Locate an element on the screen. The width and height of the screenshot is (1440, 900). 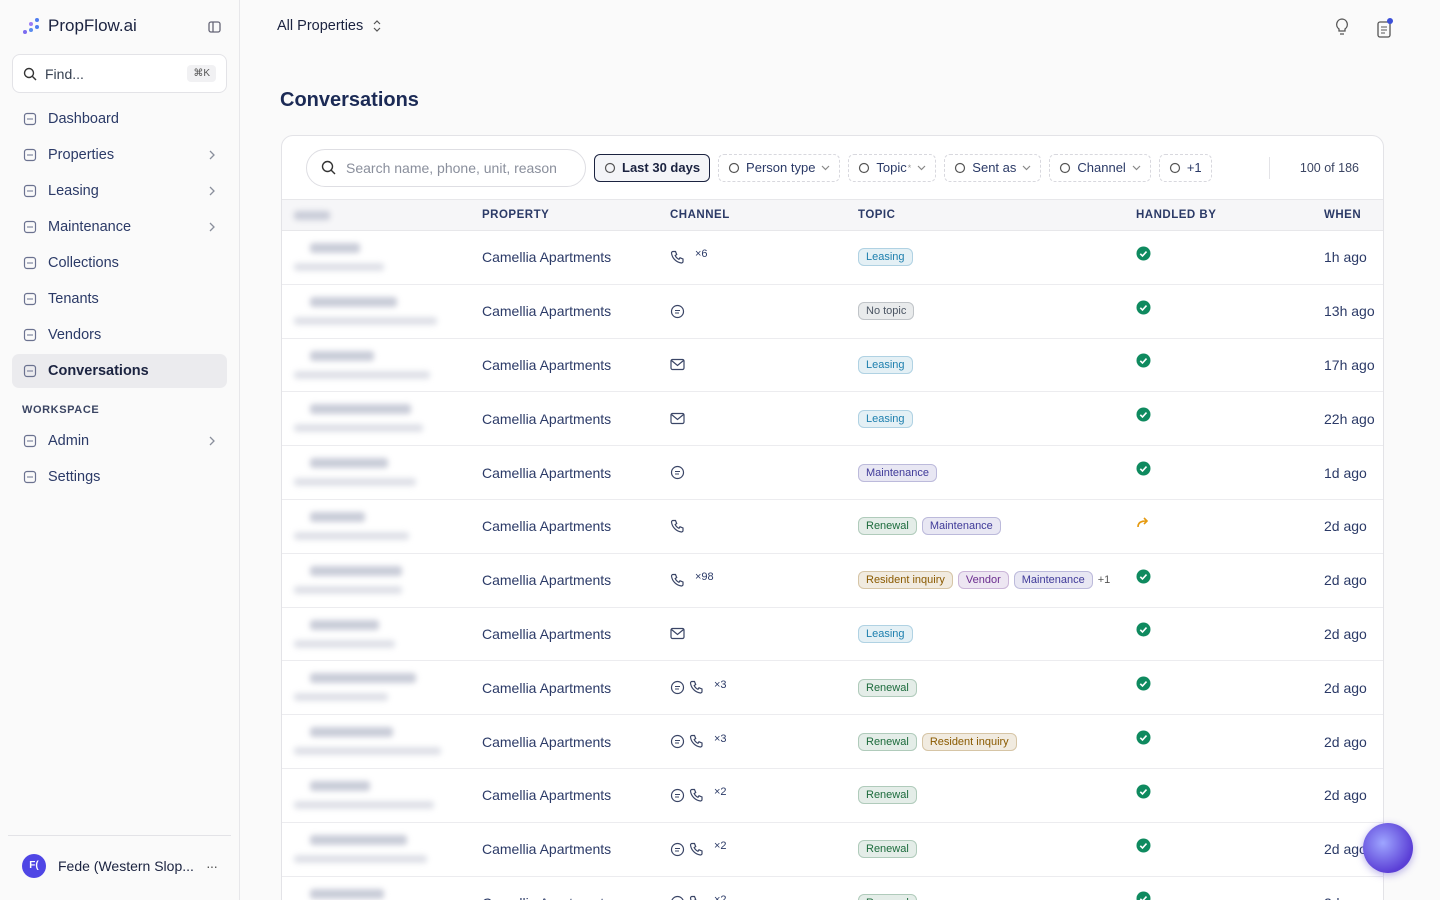
table-row: Camellia Apartments ×6 Leasing 1h ago is located at coordinates (832, 258).